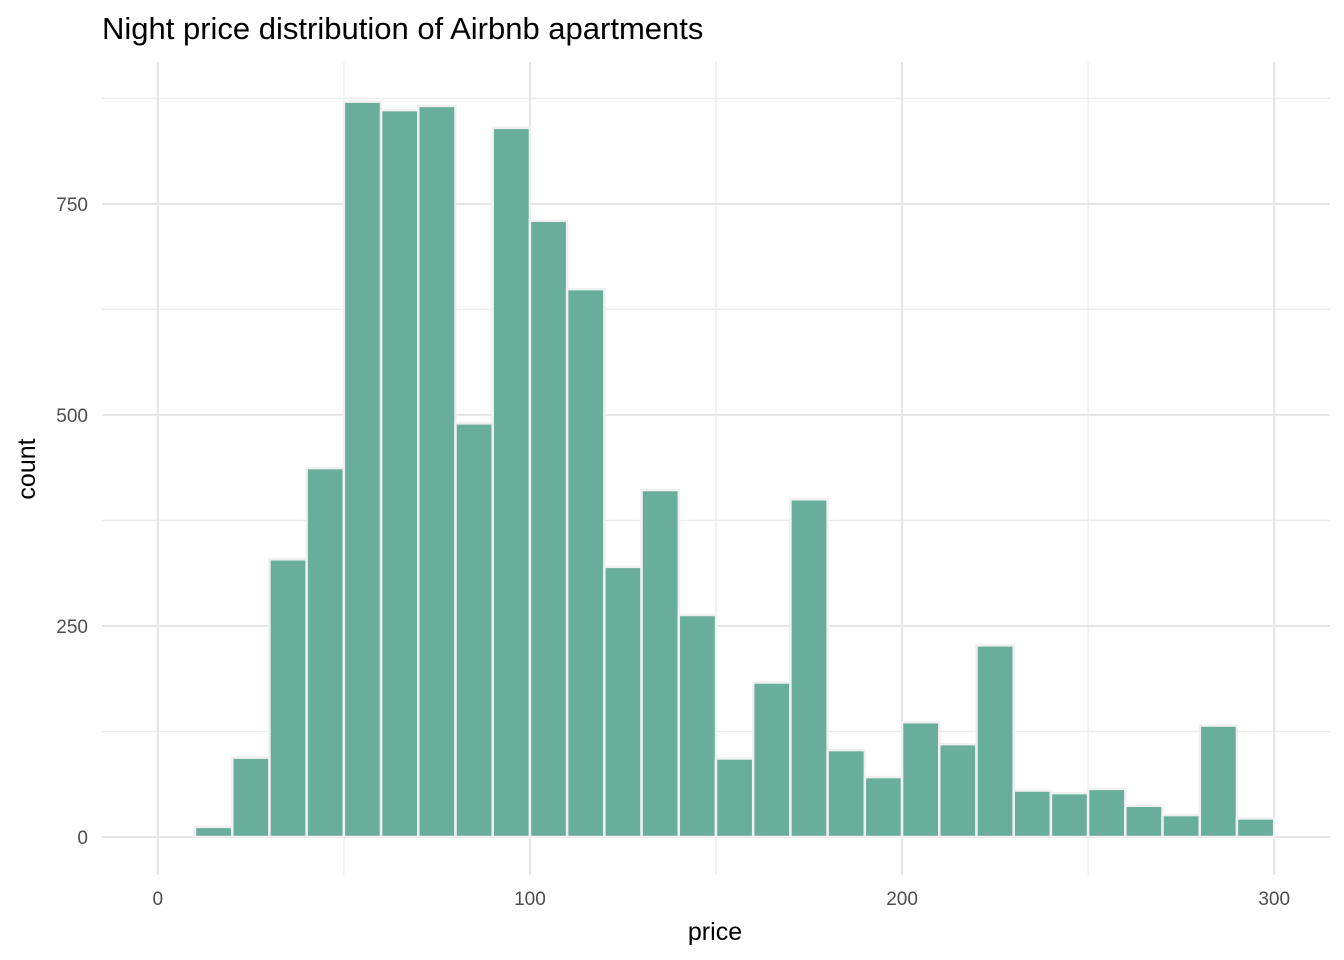 The height and width of the screenshot is (960, 1344). Describe the element at coordinates (72, 205) in the screenshot. I see `y-tick-label: 750` at that location.